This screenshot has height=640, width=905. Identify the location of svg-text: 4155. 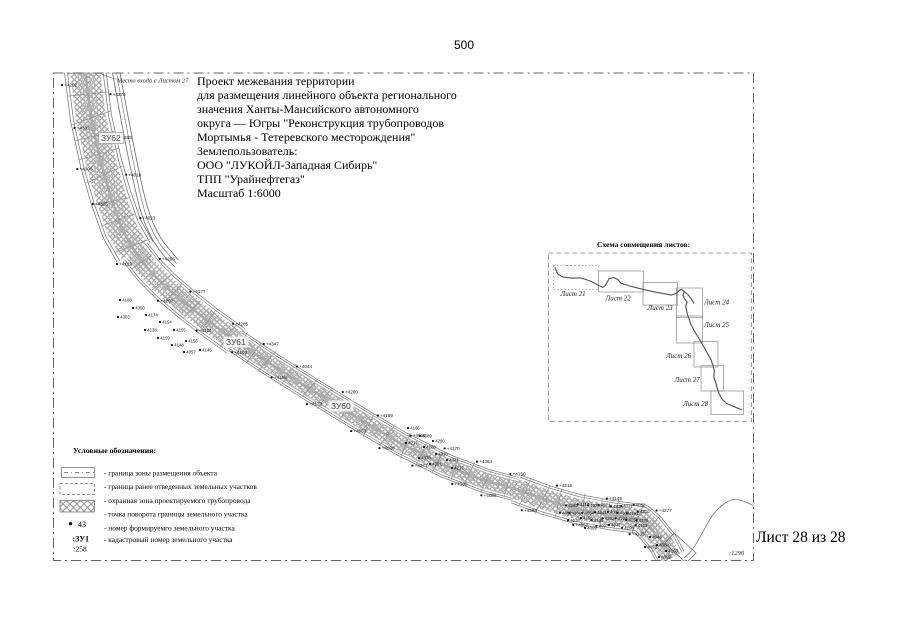
(181, 330).